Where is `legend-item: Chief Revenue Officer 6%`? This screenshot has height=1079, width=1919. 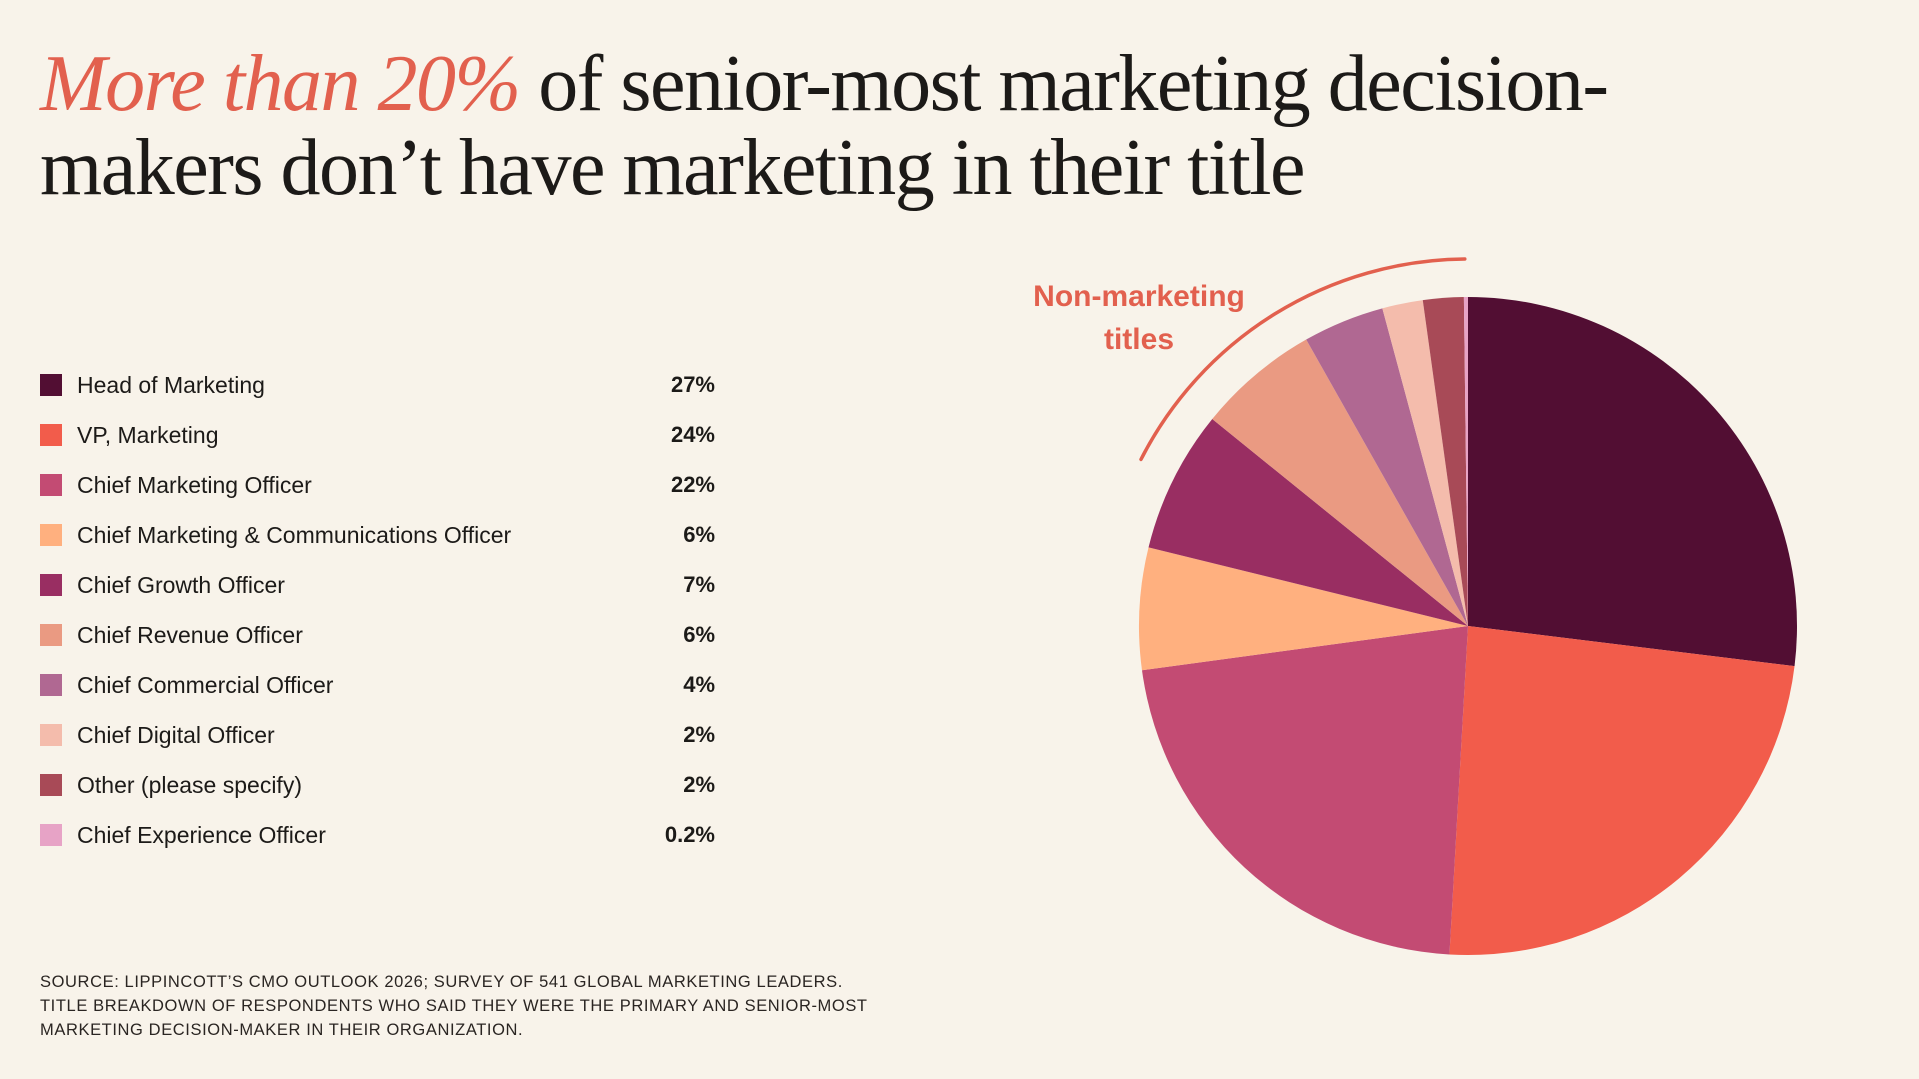
legend-item: Chief Revenue Officer 6% is located at coordinates (377, 635).